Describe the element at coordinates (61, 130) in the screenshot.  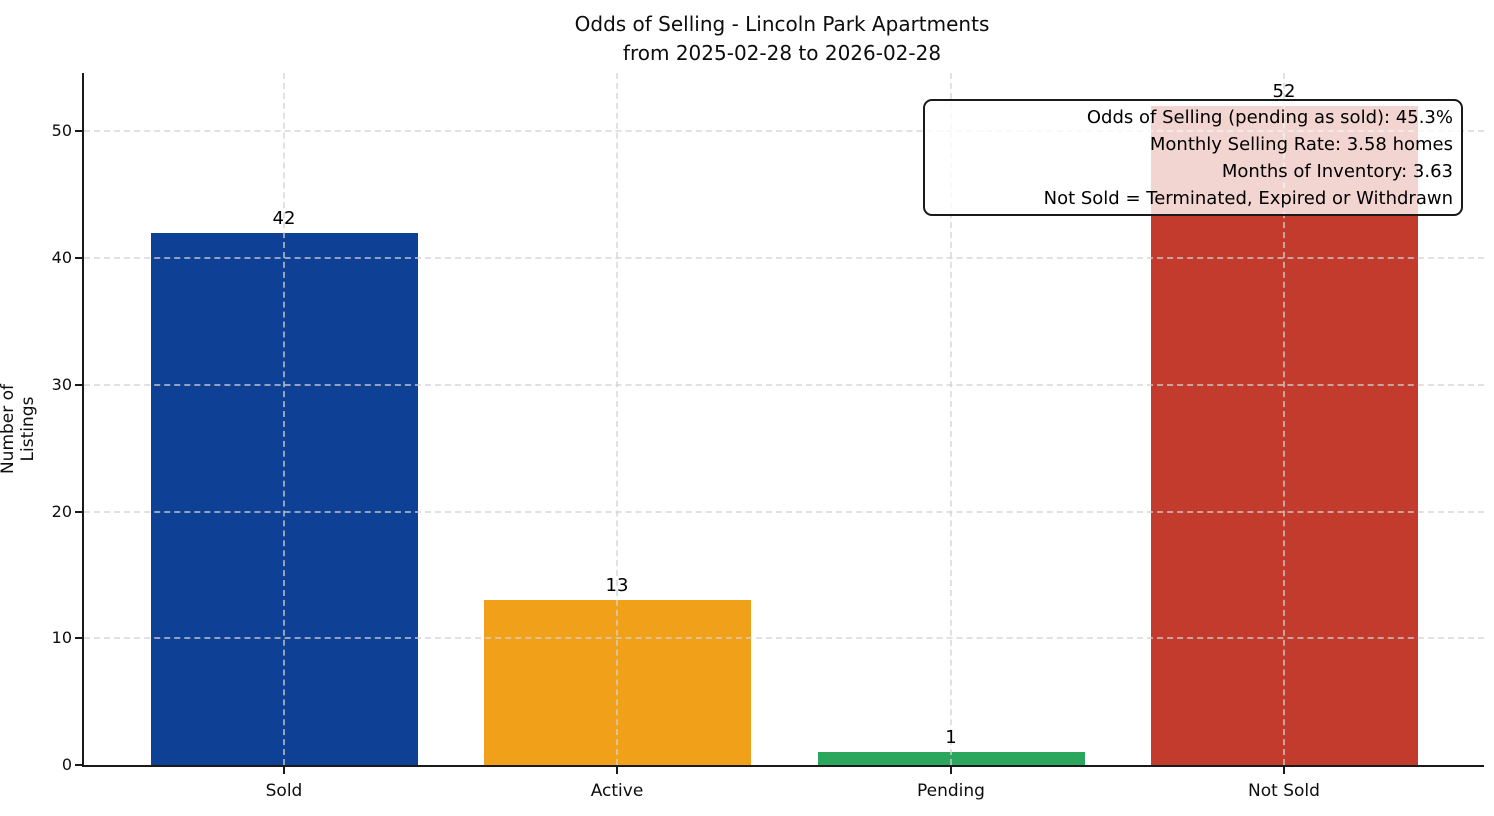
I see `y-tick-label-50: 50` at that location.